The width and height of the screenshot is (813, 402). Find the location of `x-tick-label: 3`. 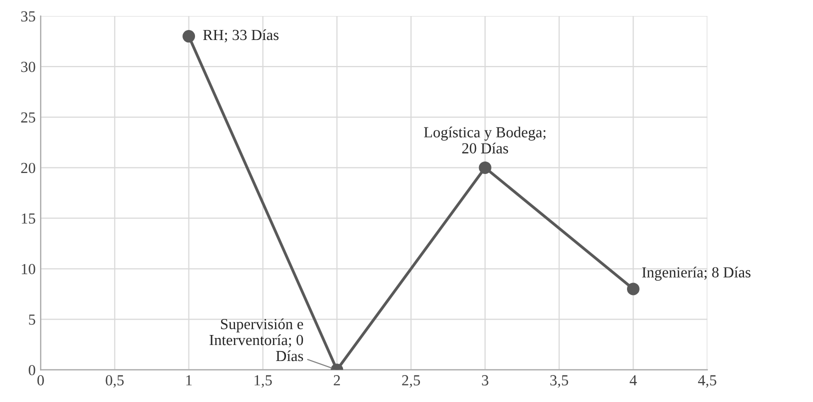

x-tick-label: 3 is located at coordinates (485, 380).